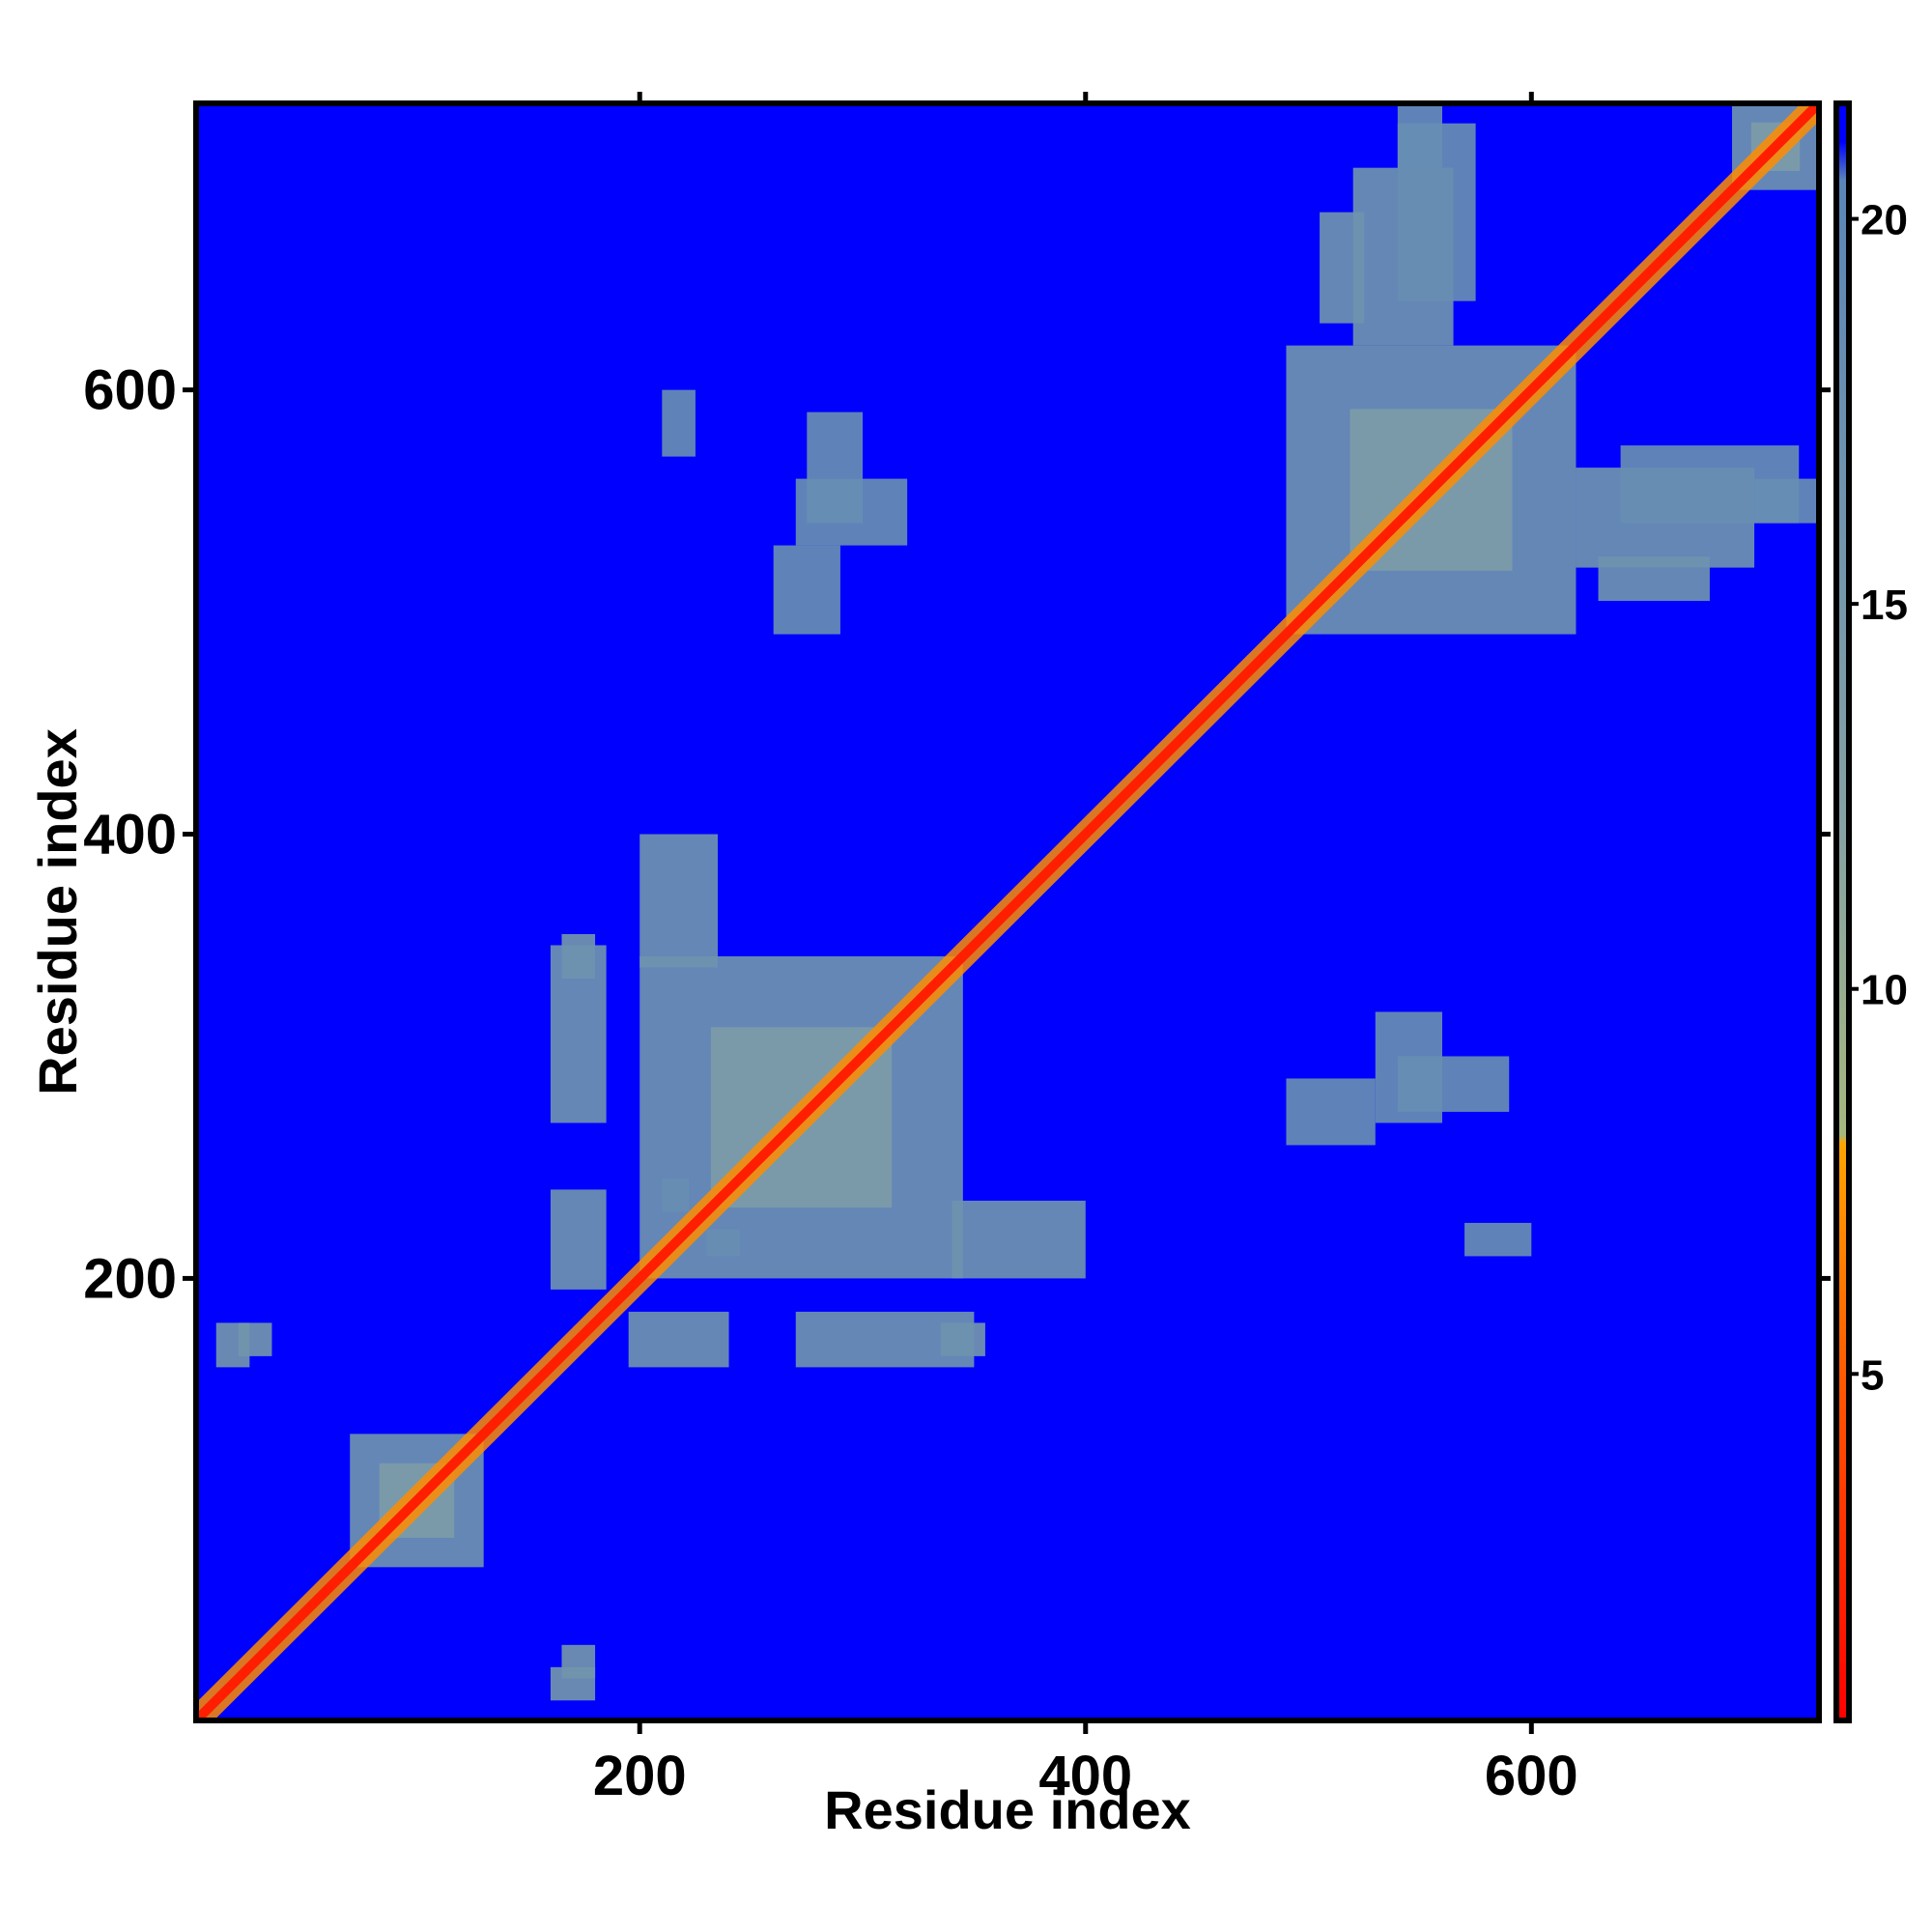  Describe the element at coordinates (57, 911) in the screenshot. I see `y-axis-label: Residue index` at that location.